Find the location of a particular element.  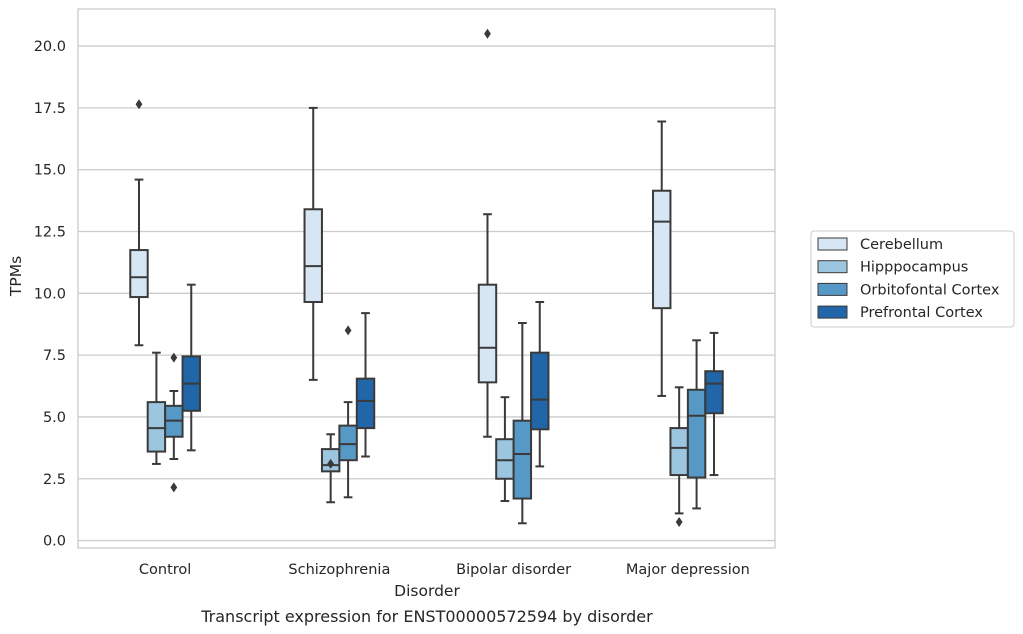

y-axis-title: TPMs is located at coordinates (16, 276).